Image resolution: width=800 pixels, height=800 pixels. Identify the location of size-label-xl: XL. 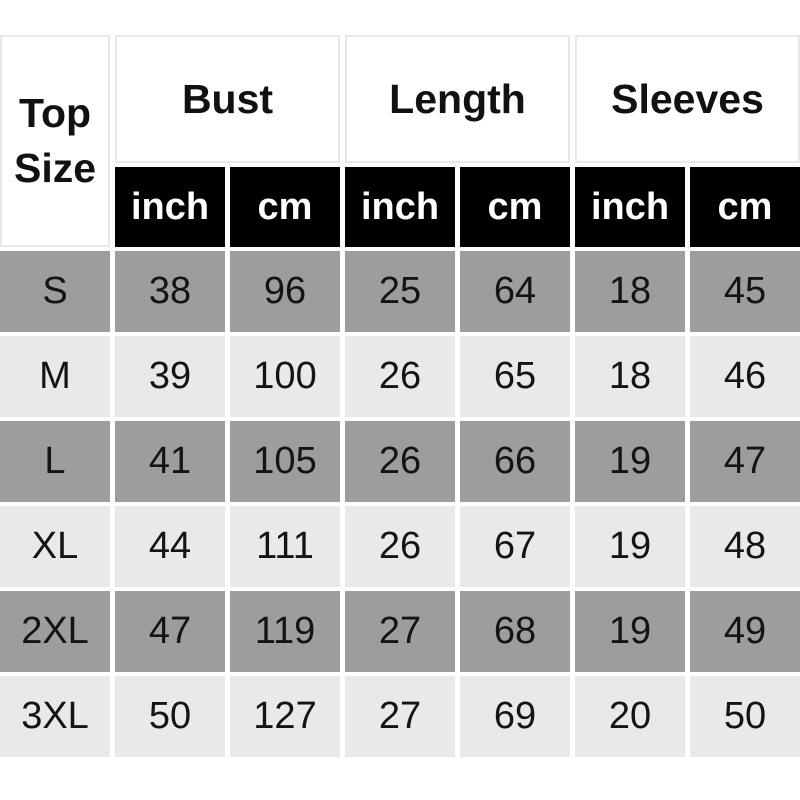
(55, 546).